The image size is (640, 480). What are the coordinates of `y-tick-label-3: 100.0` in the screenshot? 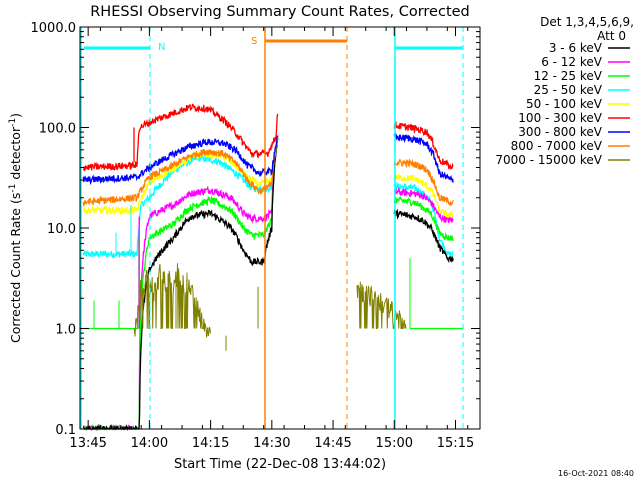 It's located at (57, 129).